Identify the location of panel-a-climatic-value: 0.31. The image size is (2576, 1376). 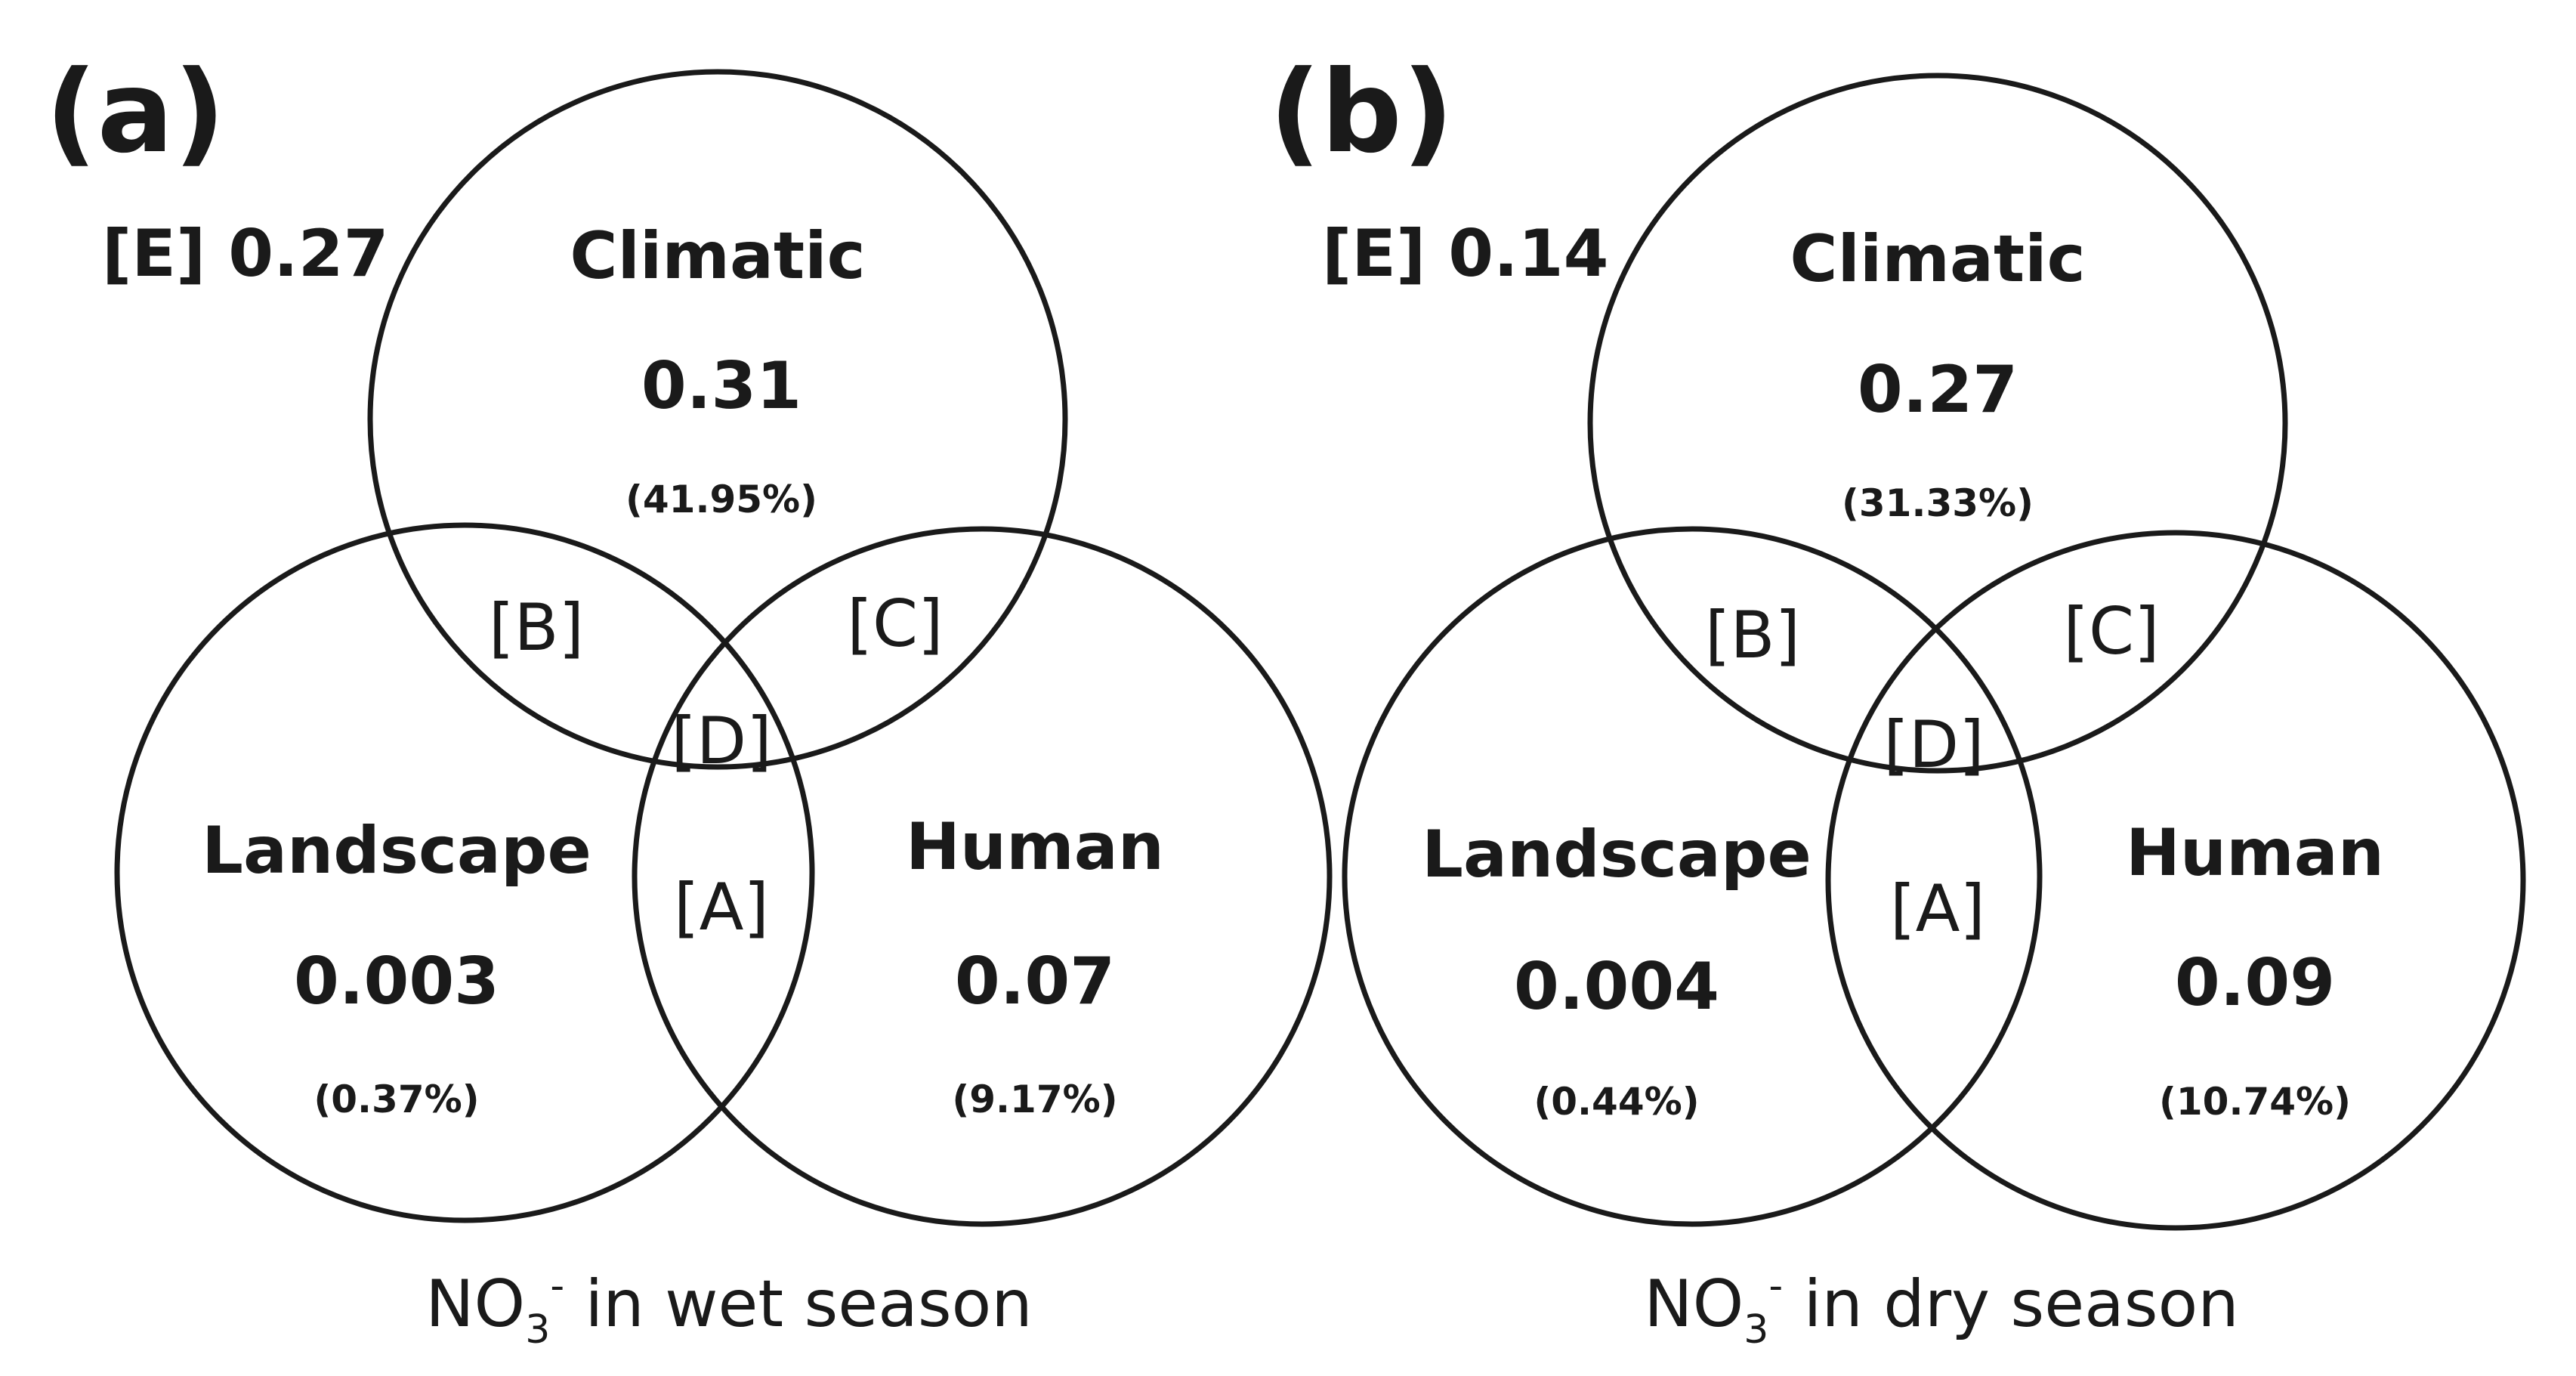
(721, 386).